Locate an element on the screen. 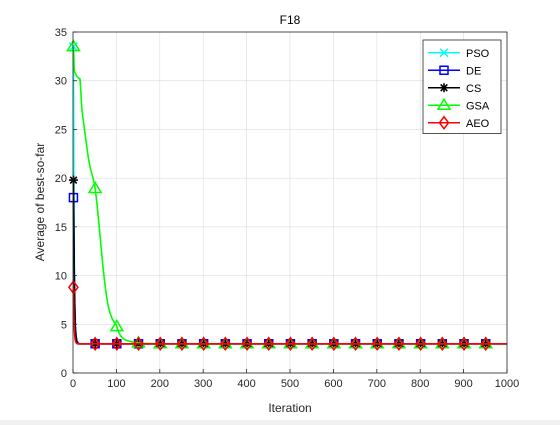 The height and width of the screenshot is (425, 560). legend-box is located at coordinates (462, 86).